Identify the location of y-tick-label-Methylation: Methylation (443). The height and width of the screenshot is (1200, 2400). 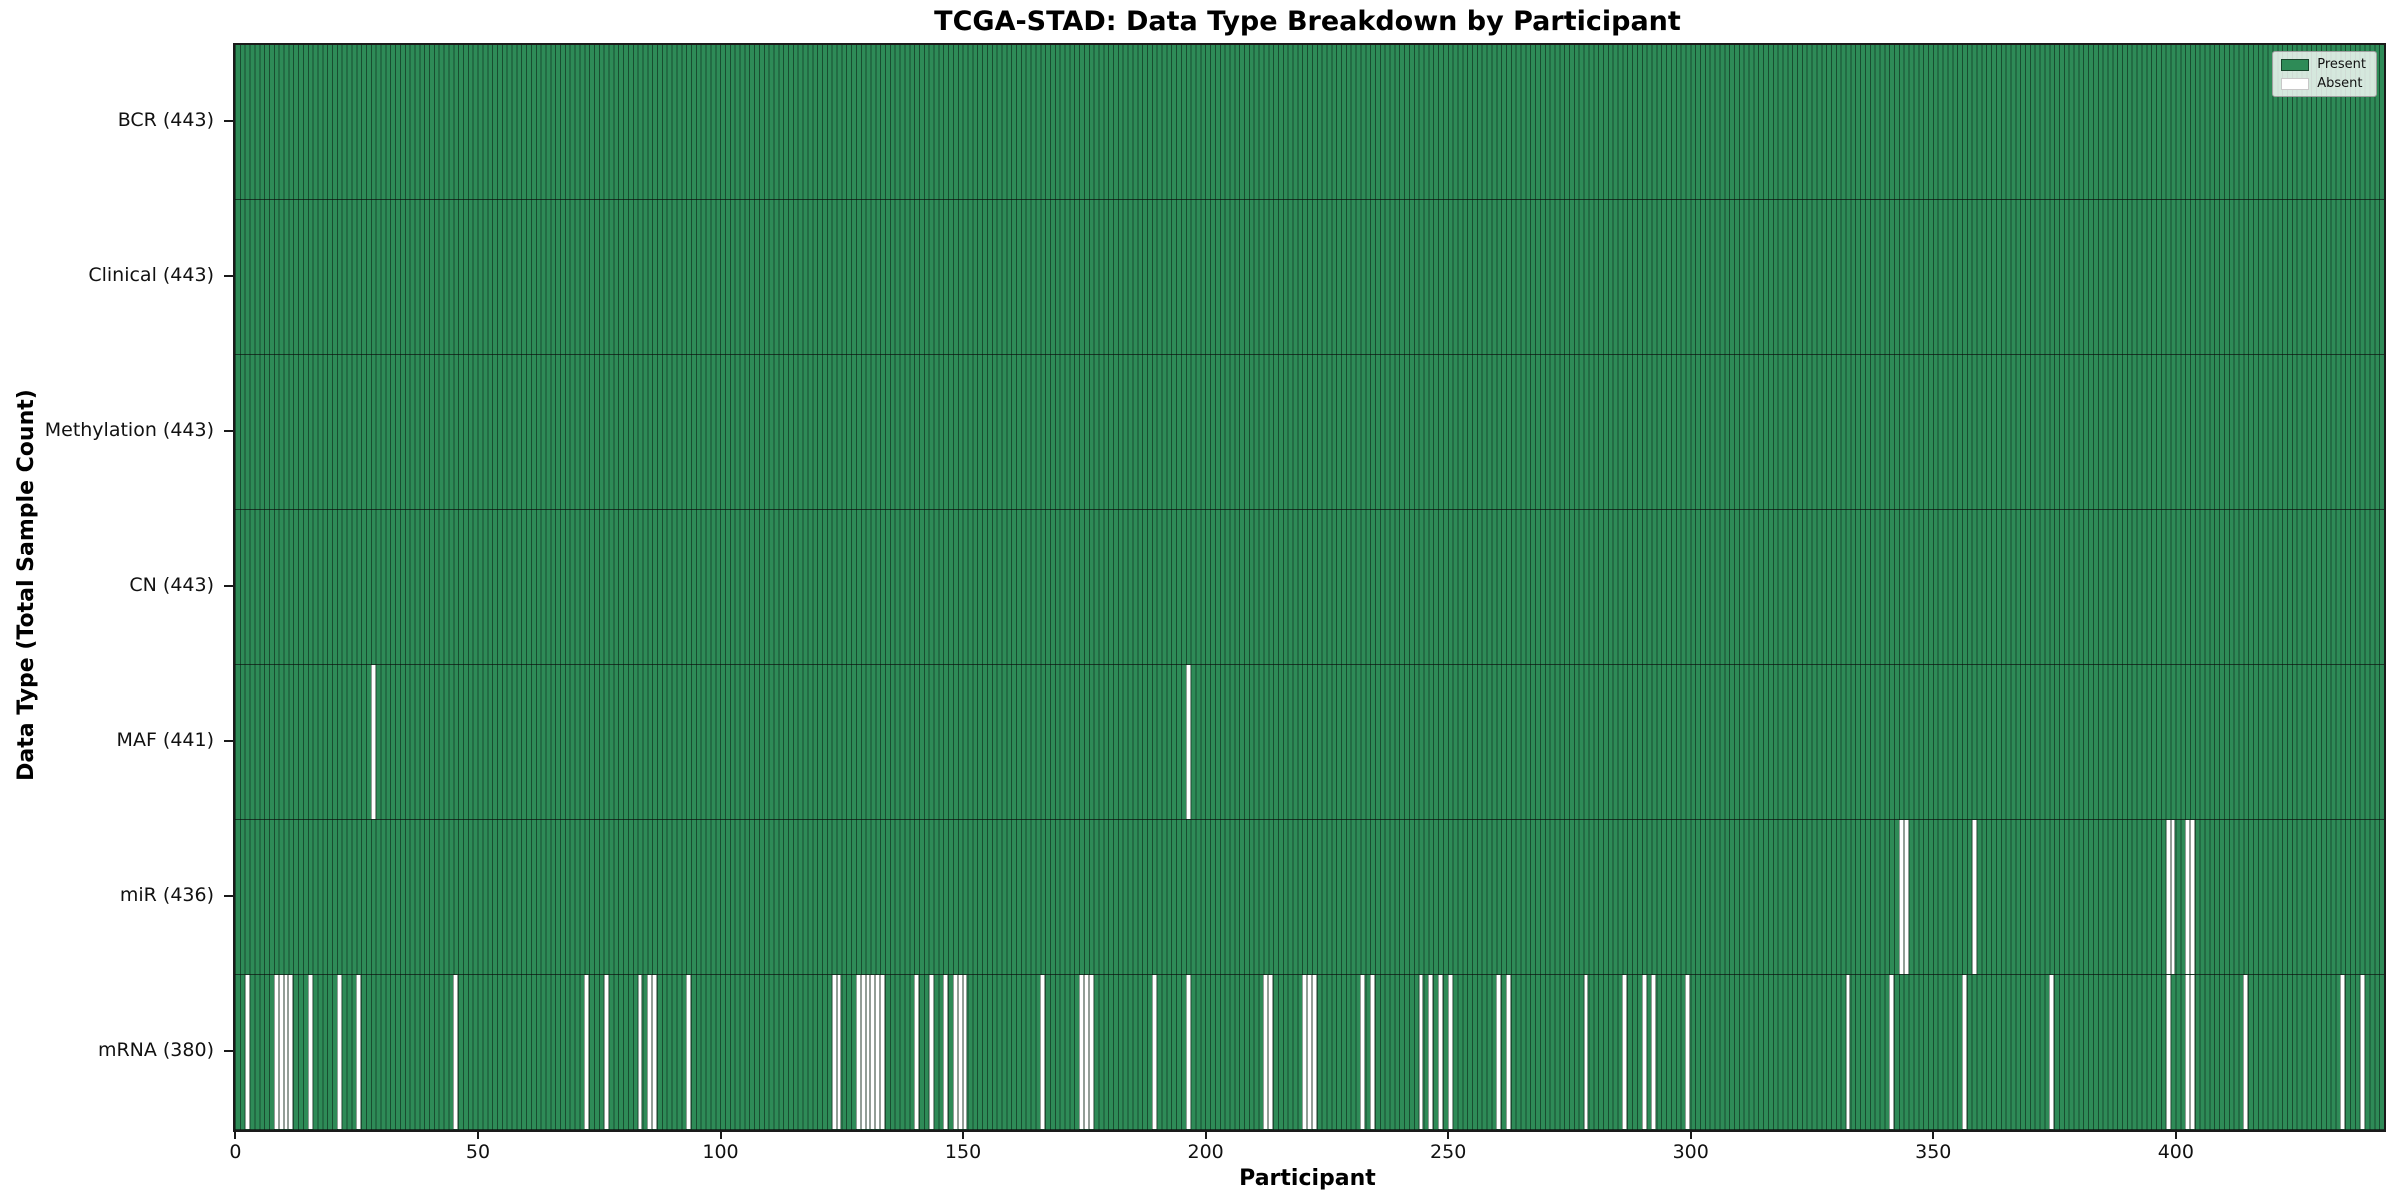
(129, 429).